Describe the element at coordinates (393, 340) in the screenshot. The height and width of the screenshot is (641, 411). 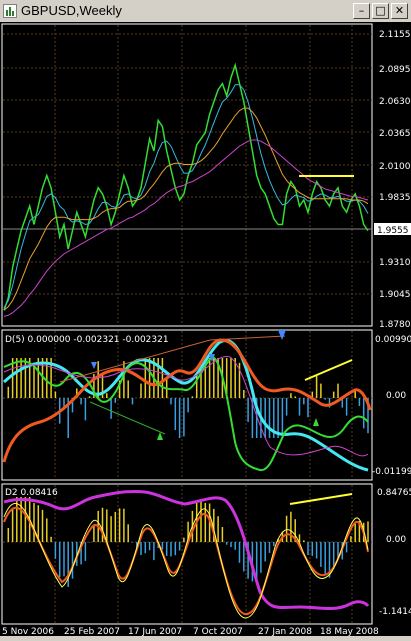
I see `indicator1-axis-top: 0.00990` at that location.